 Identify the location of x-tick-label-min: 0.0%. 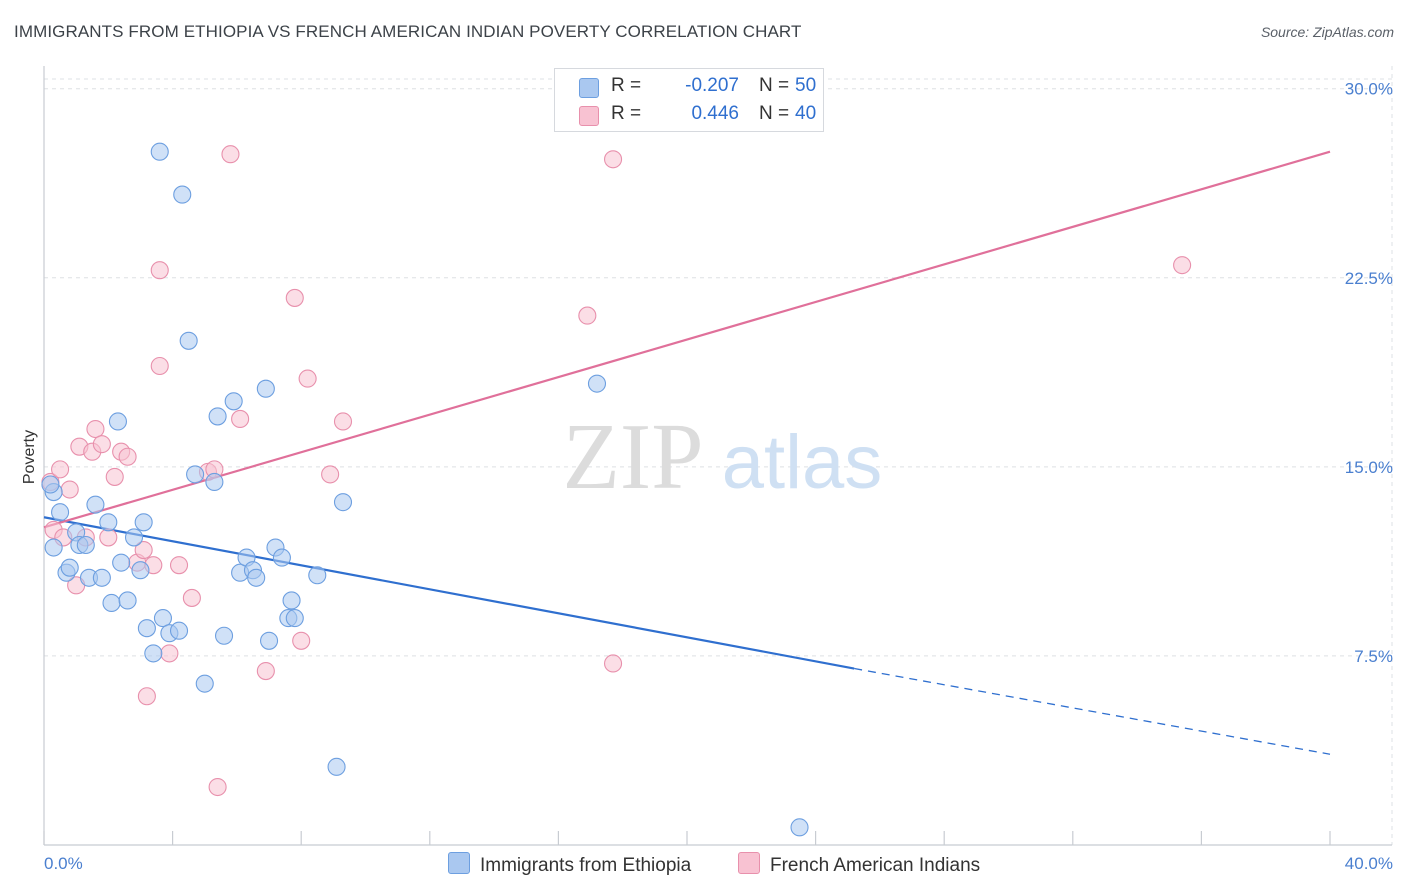
(63, 863).